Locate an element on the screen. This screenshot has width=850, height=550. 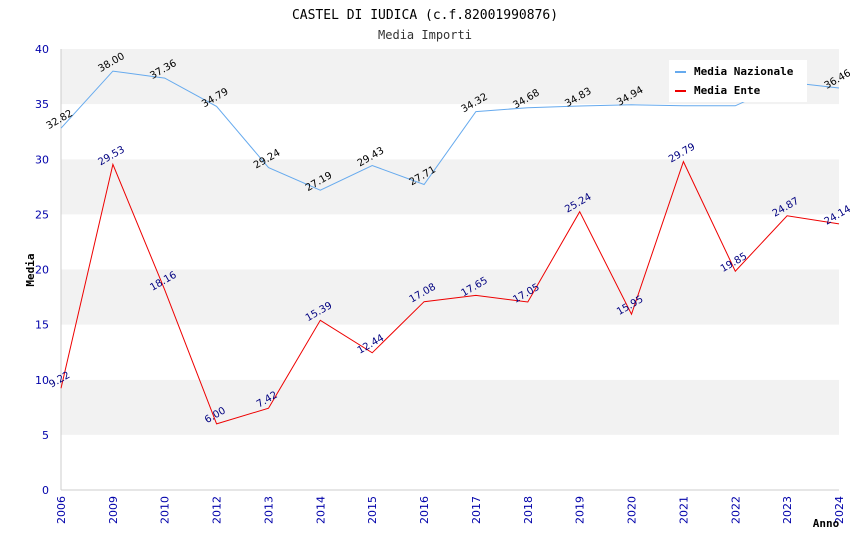
x-tick-label: 2019 is located at coordinates (580, 510).